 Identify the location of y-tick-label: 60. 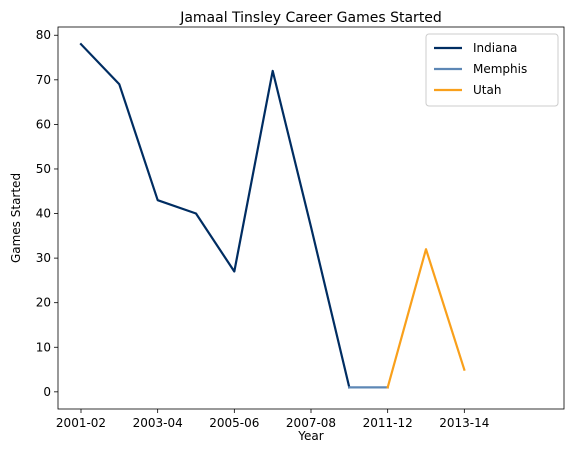
(43, 124).